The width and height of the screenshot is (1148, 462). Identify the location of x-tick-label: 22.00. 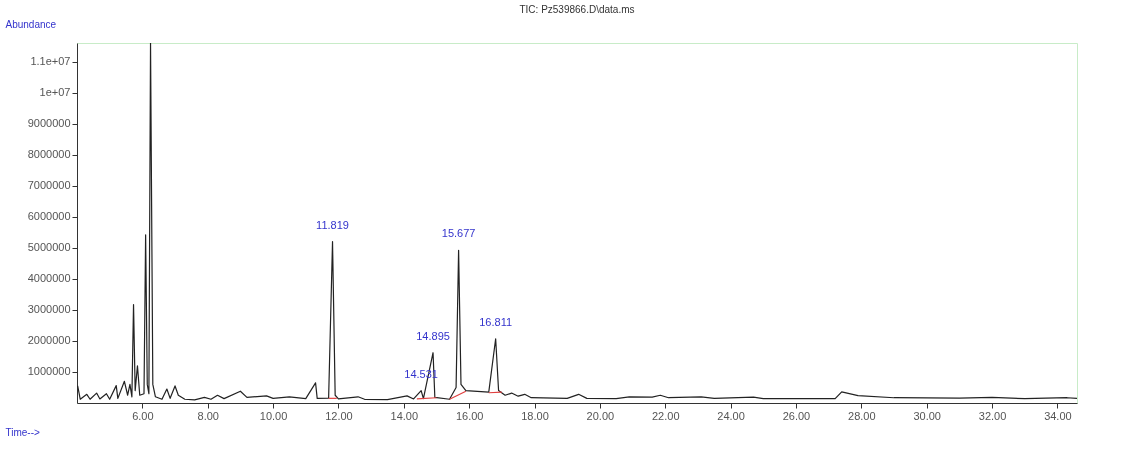
(665, 415).